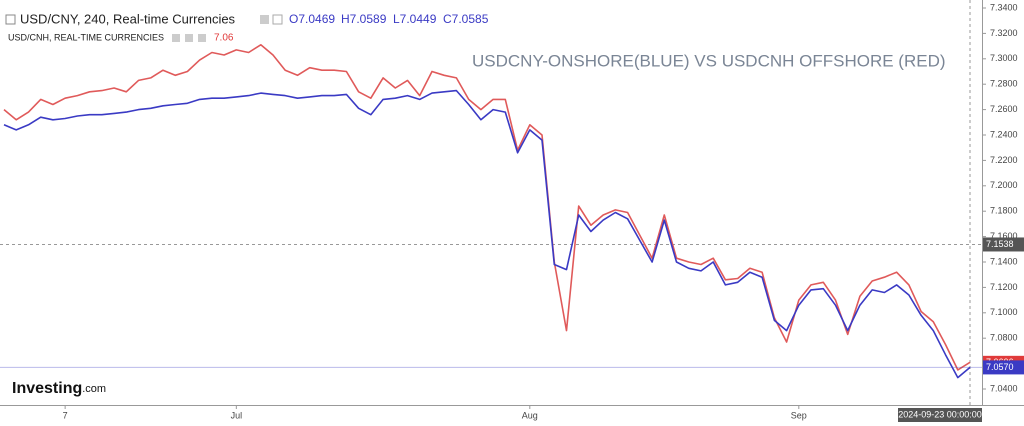  I want to click on logo-suffix: .com, so click(94, 389).